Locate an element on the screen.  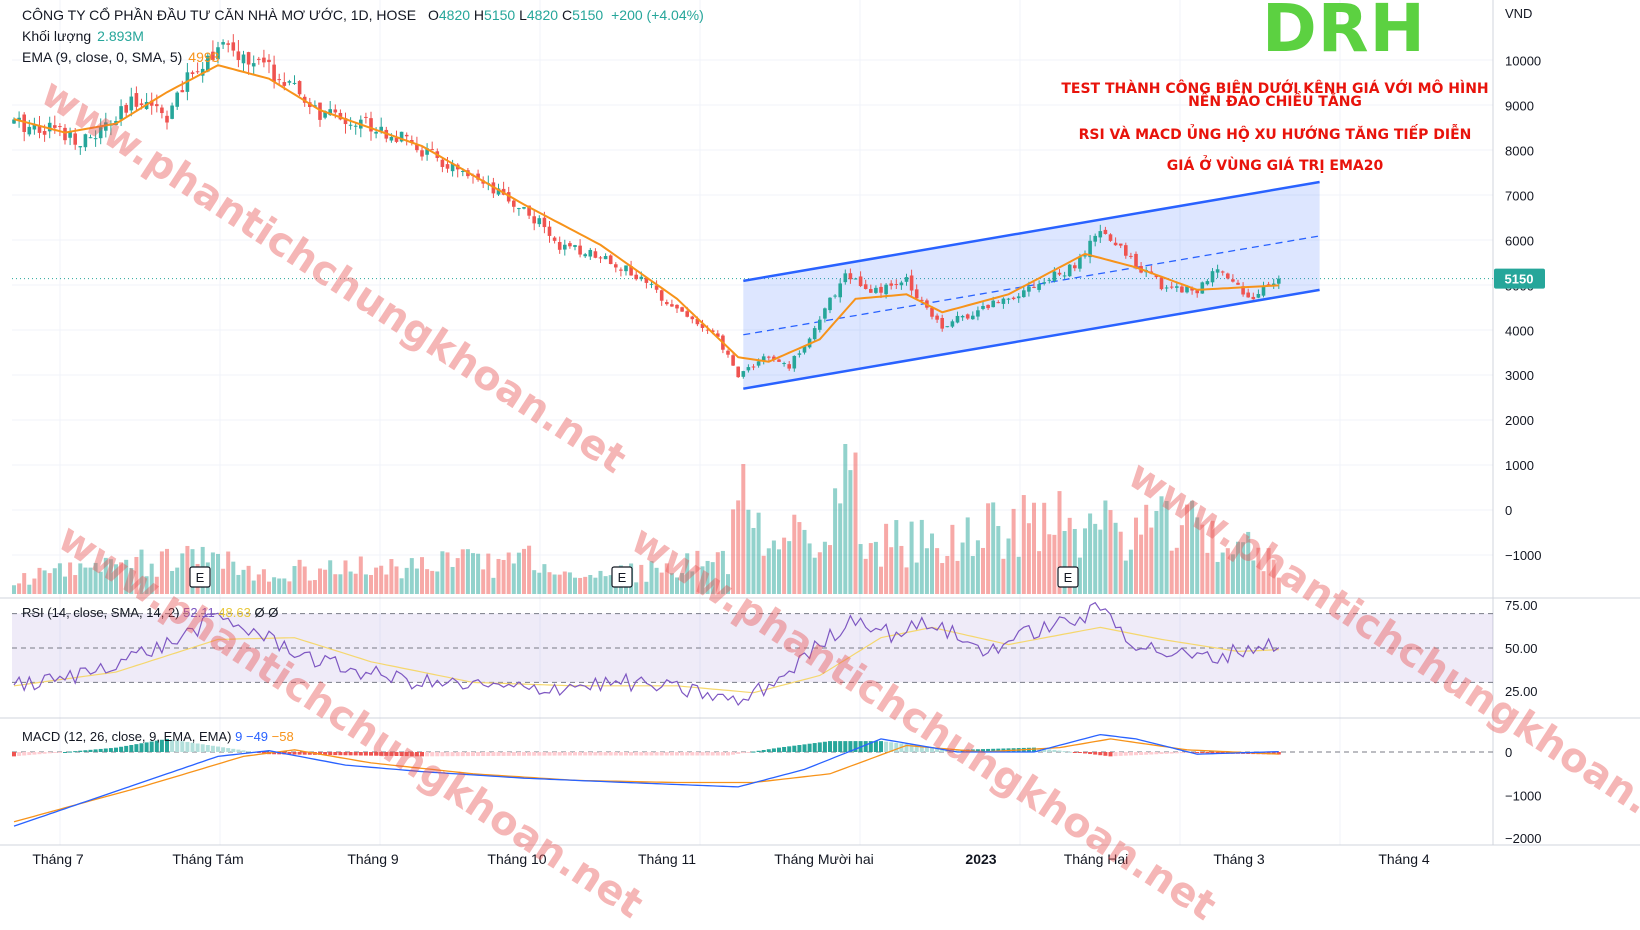
ema-legend: EMA (9, close, 0, SMA, 5) 4993 is located at coordinates (120, 57).